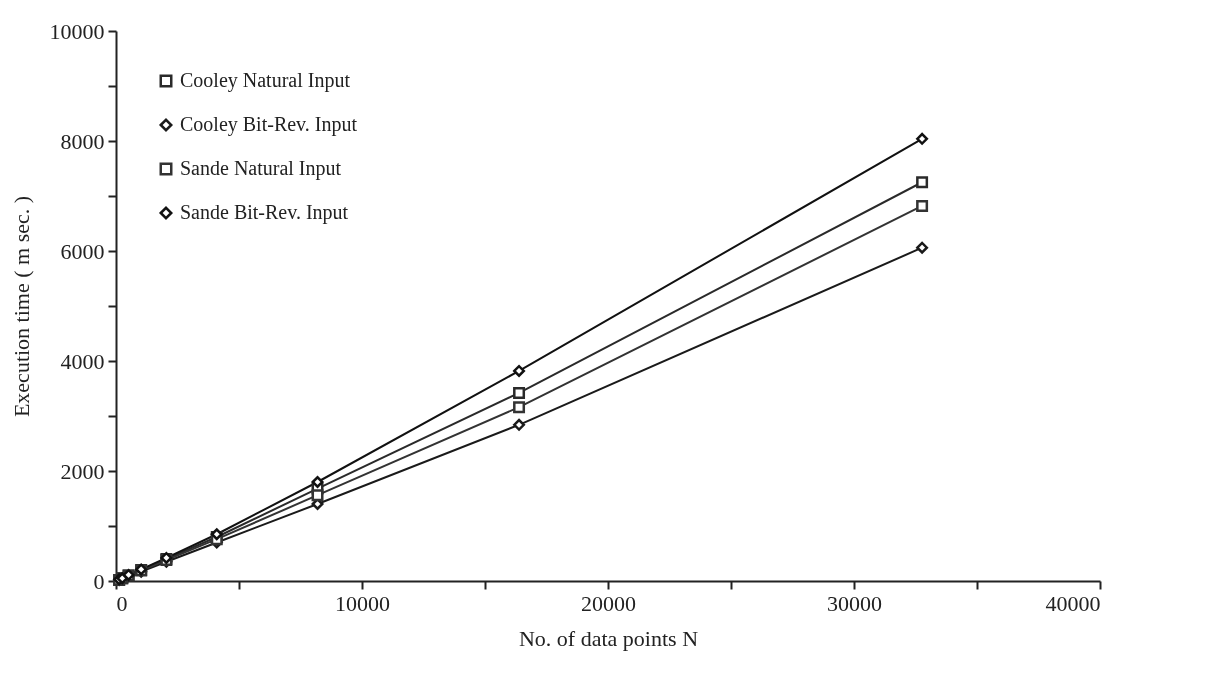  Describe the element at coordinates (261, 168) in the screenshot. I see `legend-label: Sande Natural Input` at that location.